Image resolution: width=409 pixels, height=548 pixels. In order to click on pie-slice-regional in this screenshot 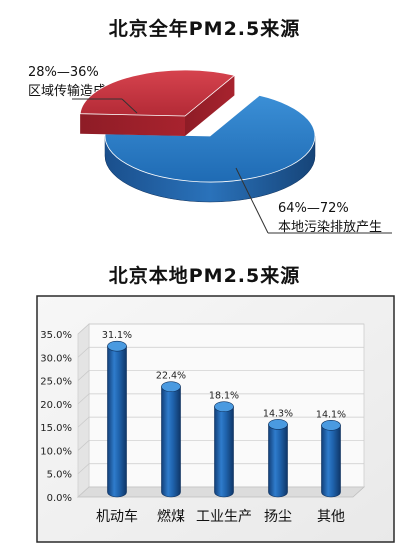, I will do `click(157, 102)`.